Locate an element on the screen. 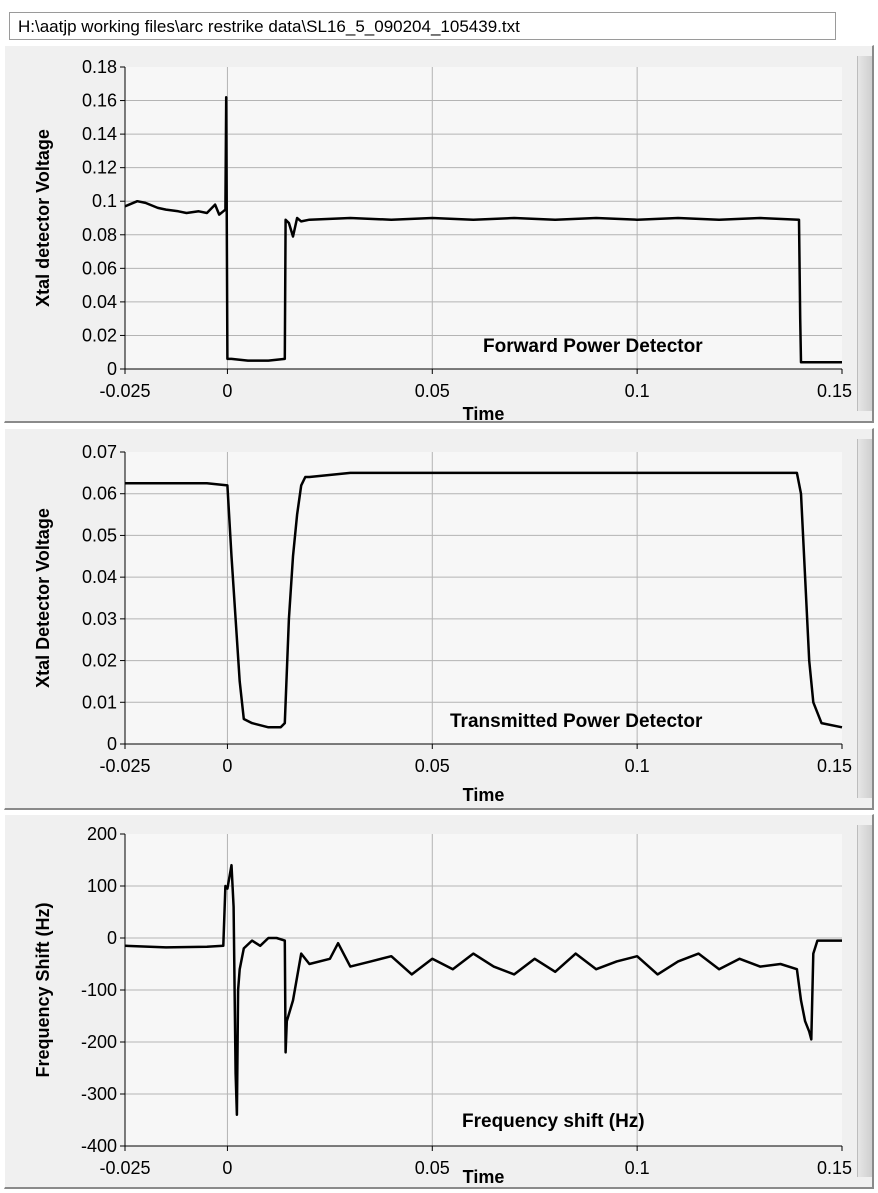  chart3-y-tick-label: -300 is located at coordinates (99, 1094).